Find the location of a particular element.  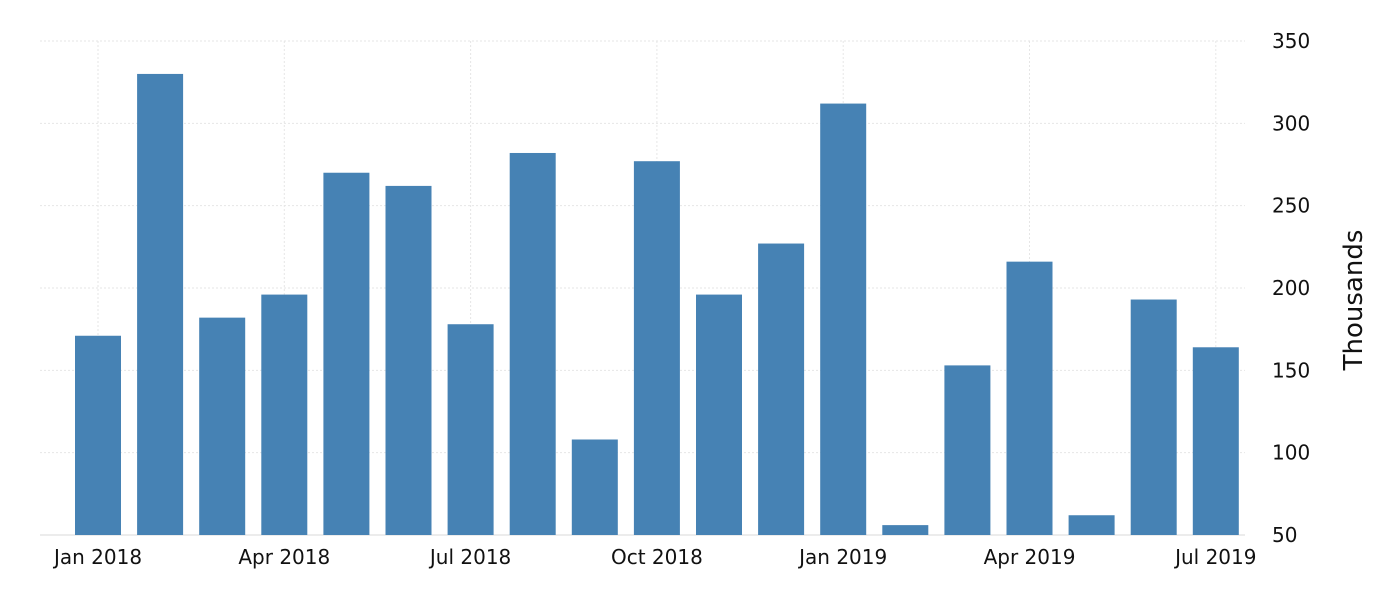

x-tick-label: Apr 2018 is located at coordinates (284, 557).